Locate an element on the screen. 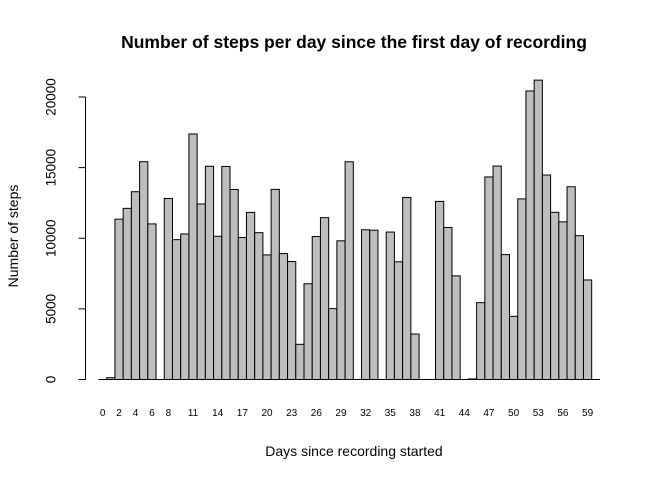  x-tick-label: 35 is located at coordinates (391, 413).